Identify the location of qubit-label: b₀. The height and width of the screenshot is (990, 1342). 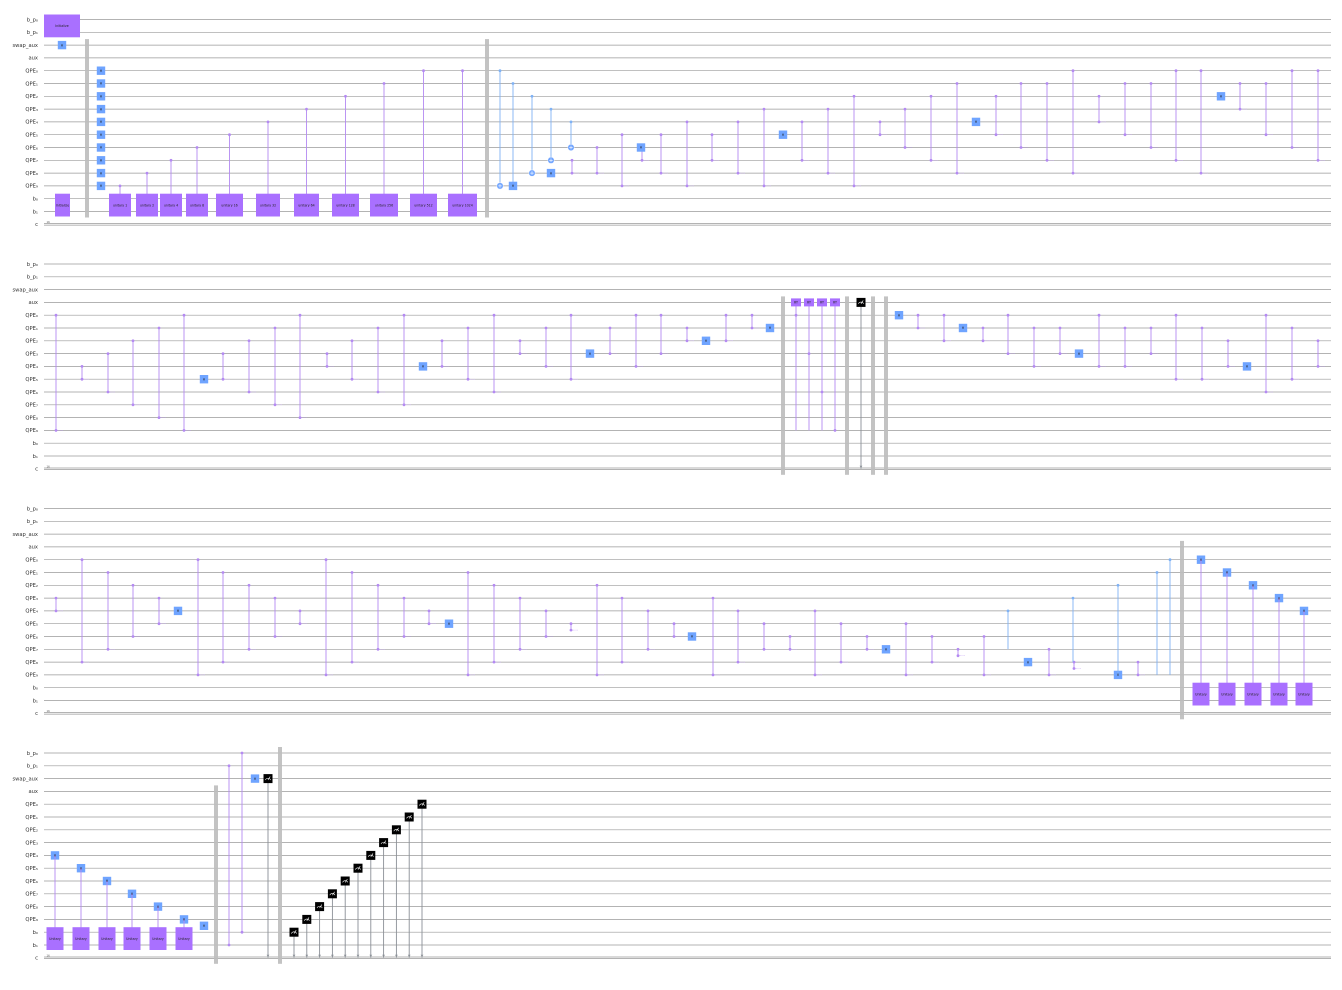
(35, 200).